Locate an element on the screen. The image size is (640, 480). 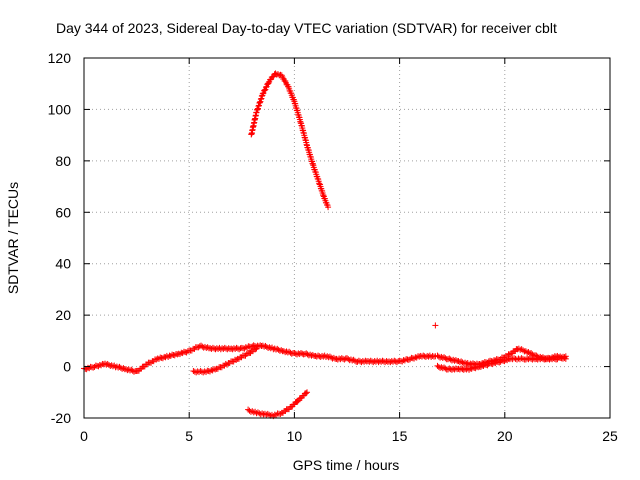
y-tick-label: 120 is located at coordinates (60, 58).